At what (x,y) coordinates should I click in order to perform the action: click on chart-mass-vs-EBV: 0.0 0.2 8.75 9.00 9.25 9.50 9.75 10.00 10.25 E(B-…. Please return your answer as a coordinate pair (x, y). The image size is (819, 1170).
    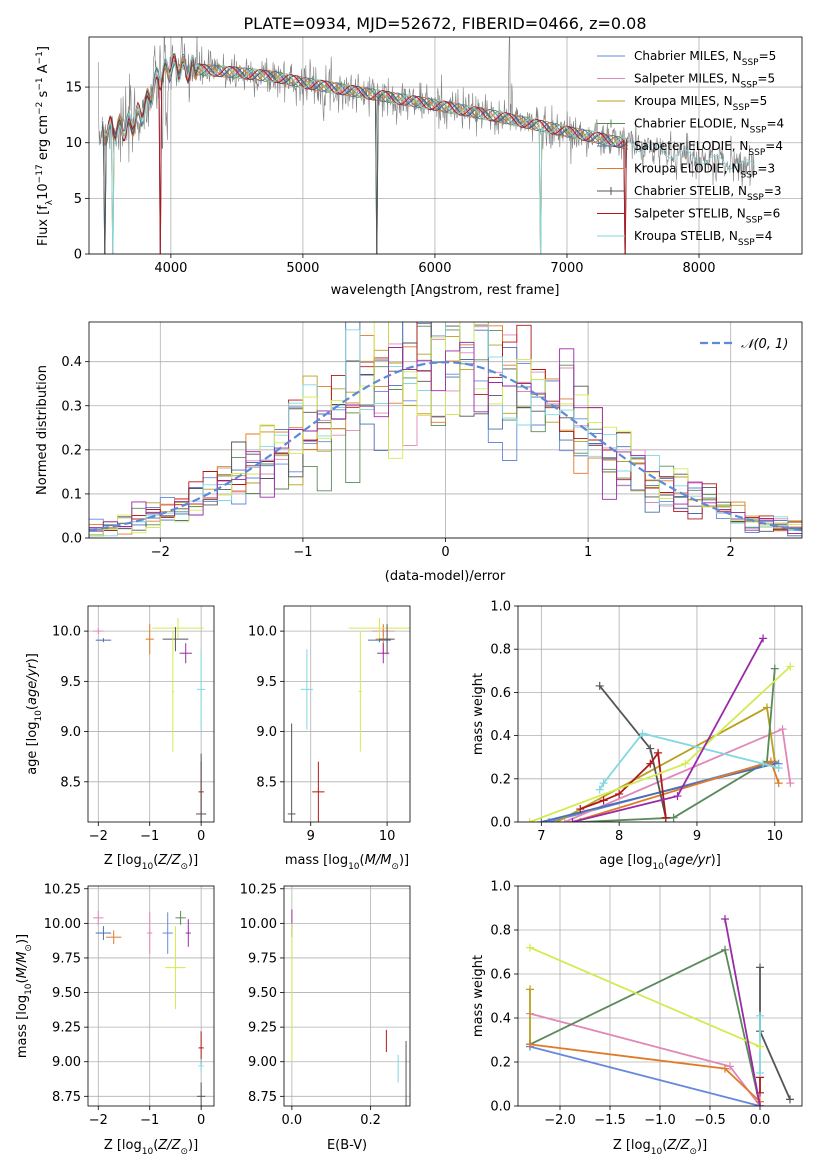
    Looking at the image, I should click on (325, 1017).